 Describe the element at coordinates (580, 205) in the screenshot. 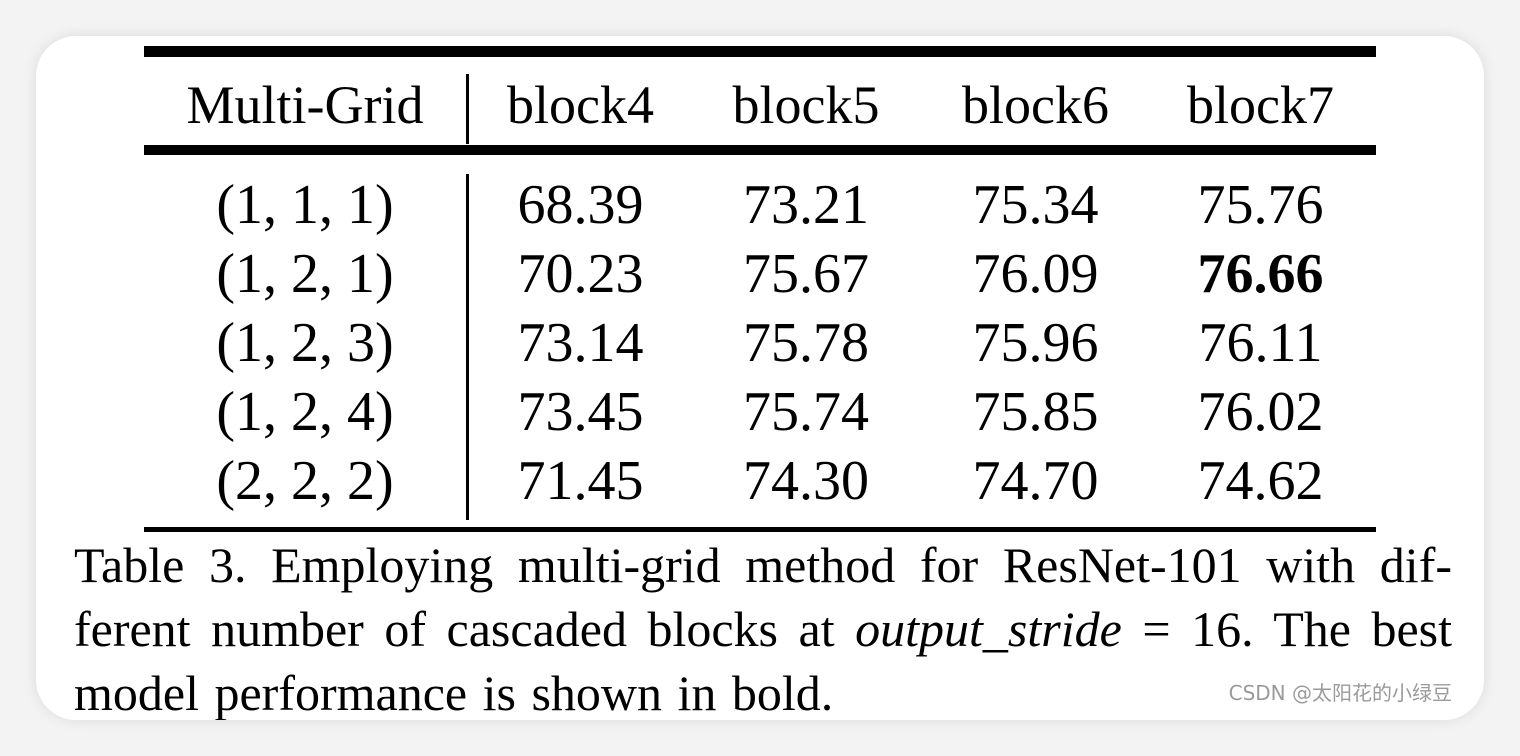

I see `table-cell: 68.39` at that location.